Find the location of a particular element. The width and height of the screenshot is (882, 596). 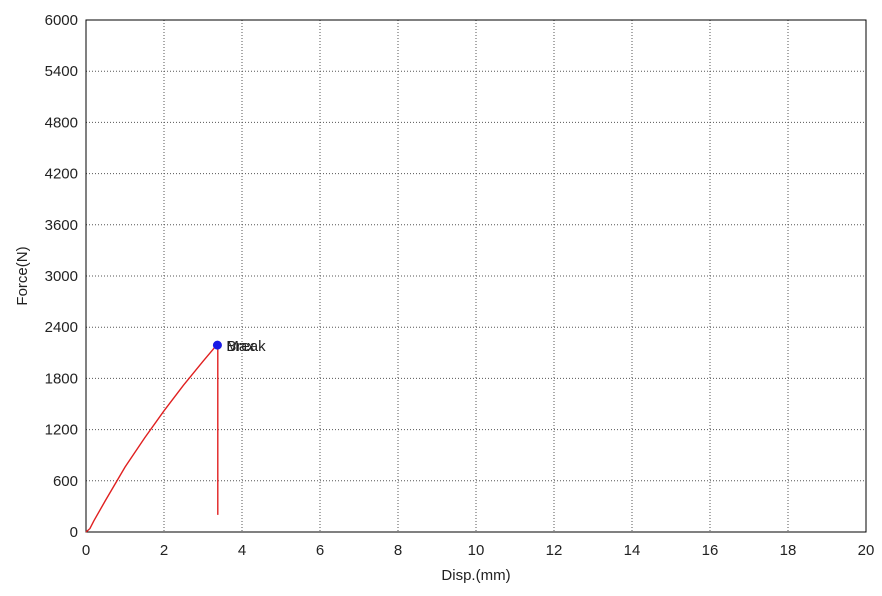

x-tick-label: 10 is located at coordinates (476, 550).